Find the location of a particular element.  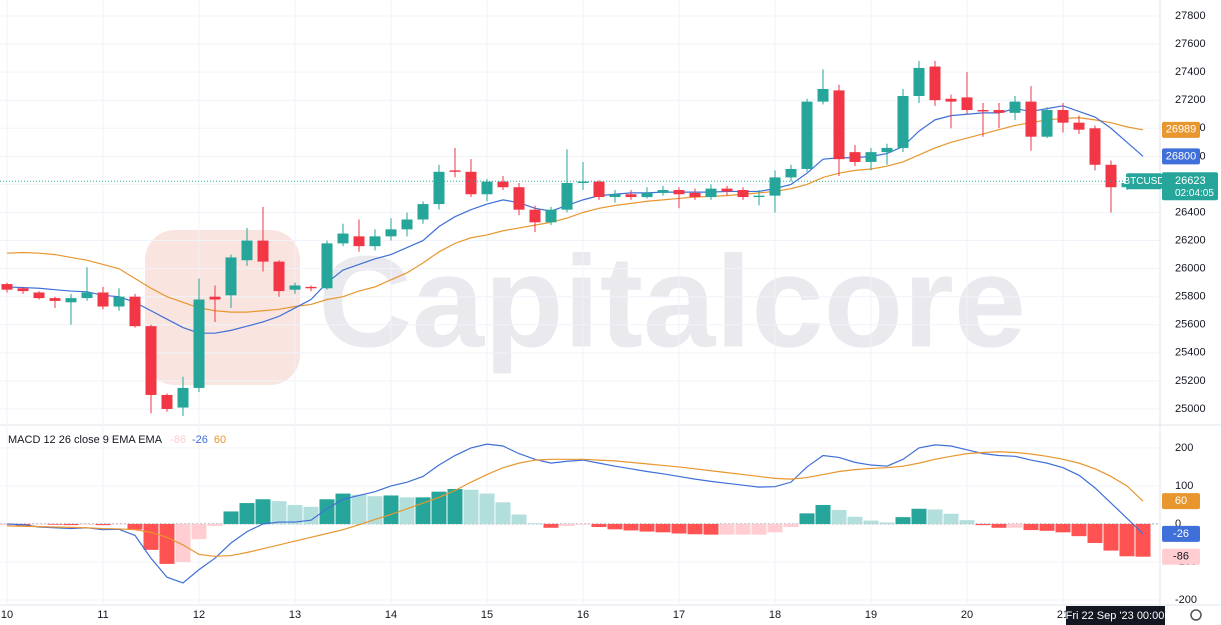

price-badge-label: 26989 is located at coordinates (1181, 130).